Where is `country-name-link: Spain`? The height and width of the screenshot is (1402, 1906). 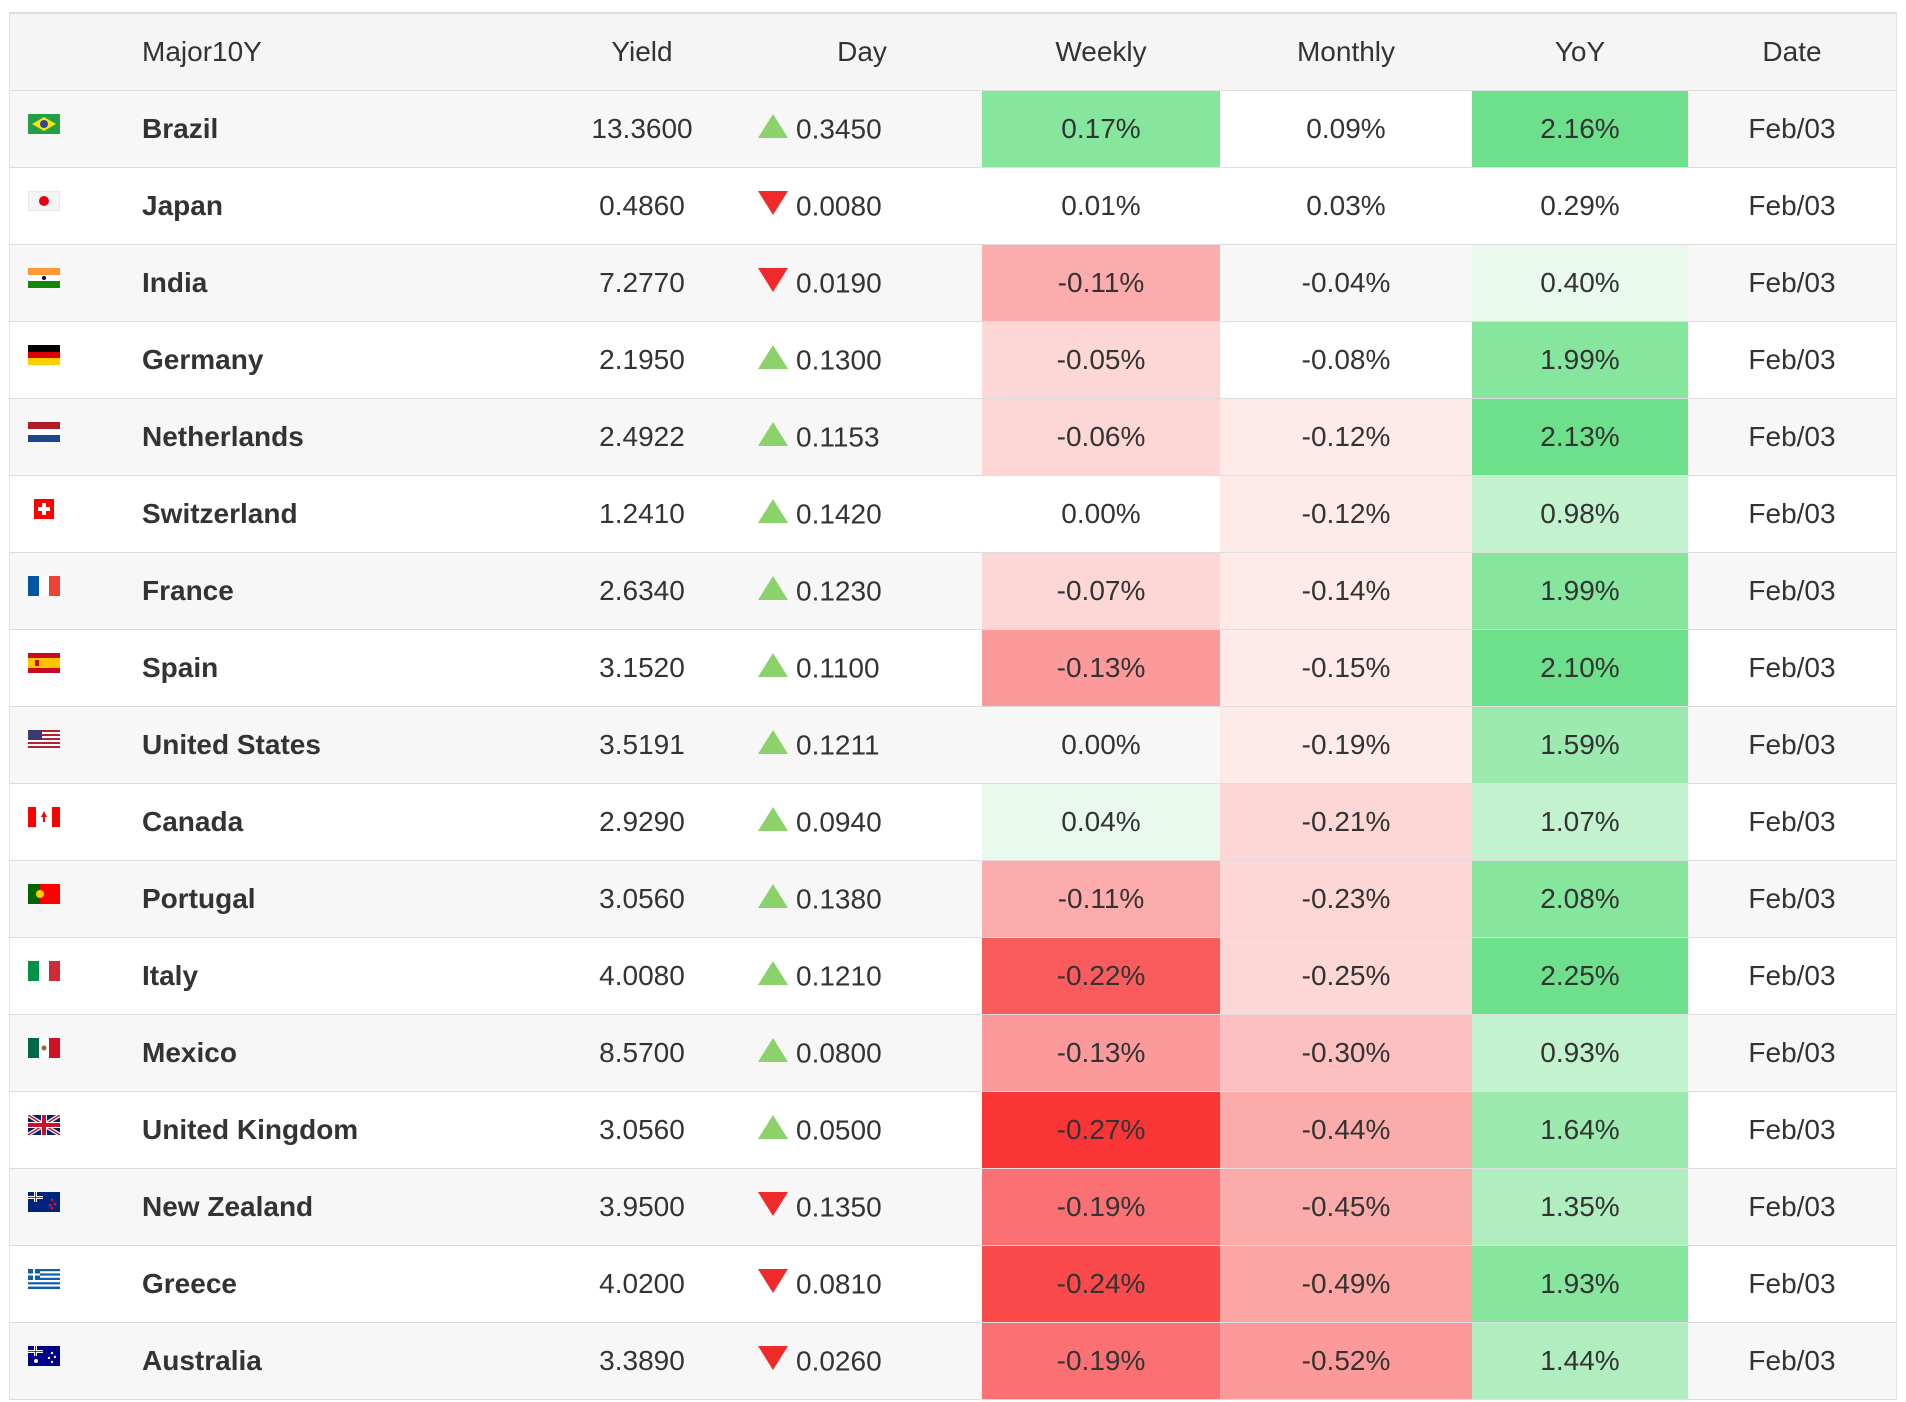 country-name-link: Spain is located at coordinates (342, 668).